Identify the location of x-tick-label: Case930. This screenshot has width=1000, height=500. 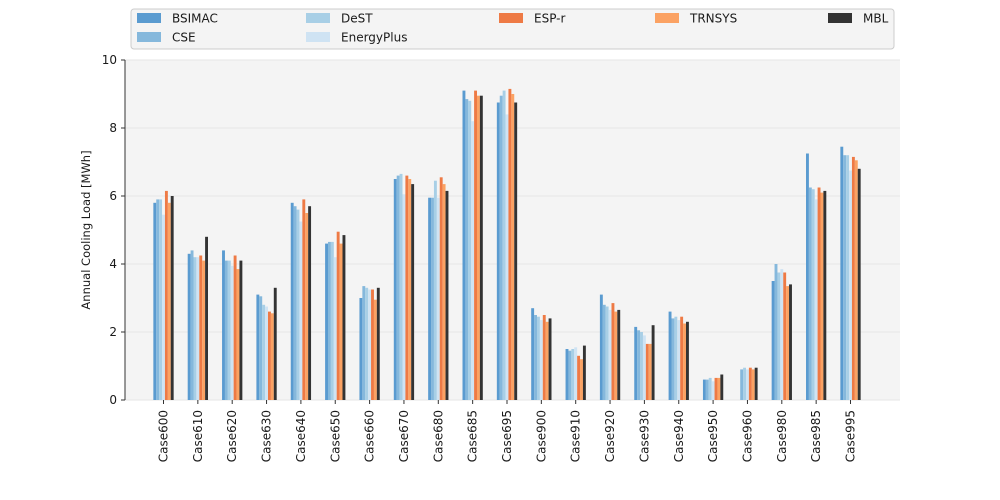
(644, 436).